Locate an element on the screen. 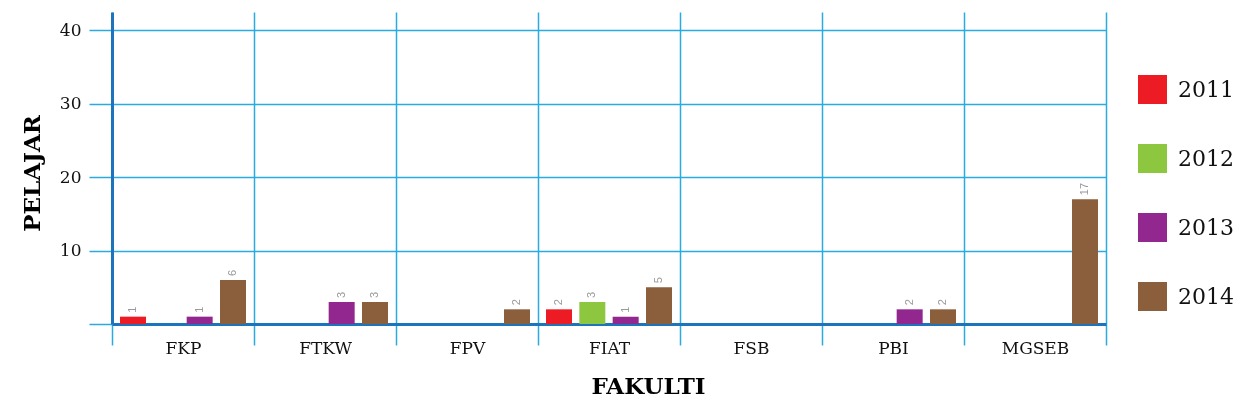 The height and width of the screenshot is (400, 1239). legend-label: 2014 is located at coordinates (1206, 296).